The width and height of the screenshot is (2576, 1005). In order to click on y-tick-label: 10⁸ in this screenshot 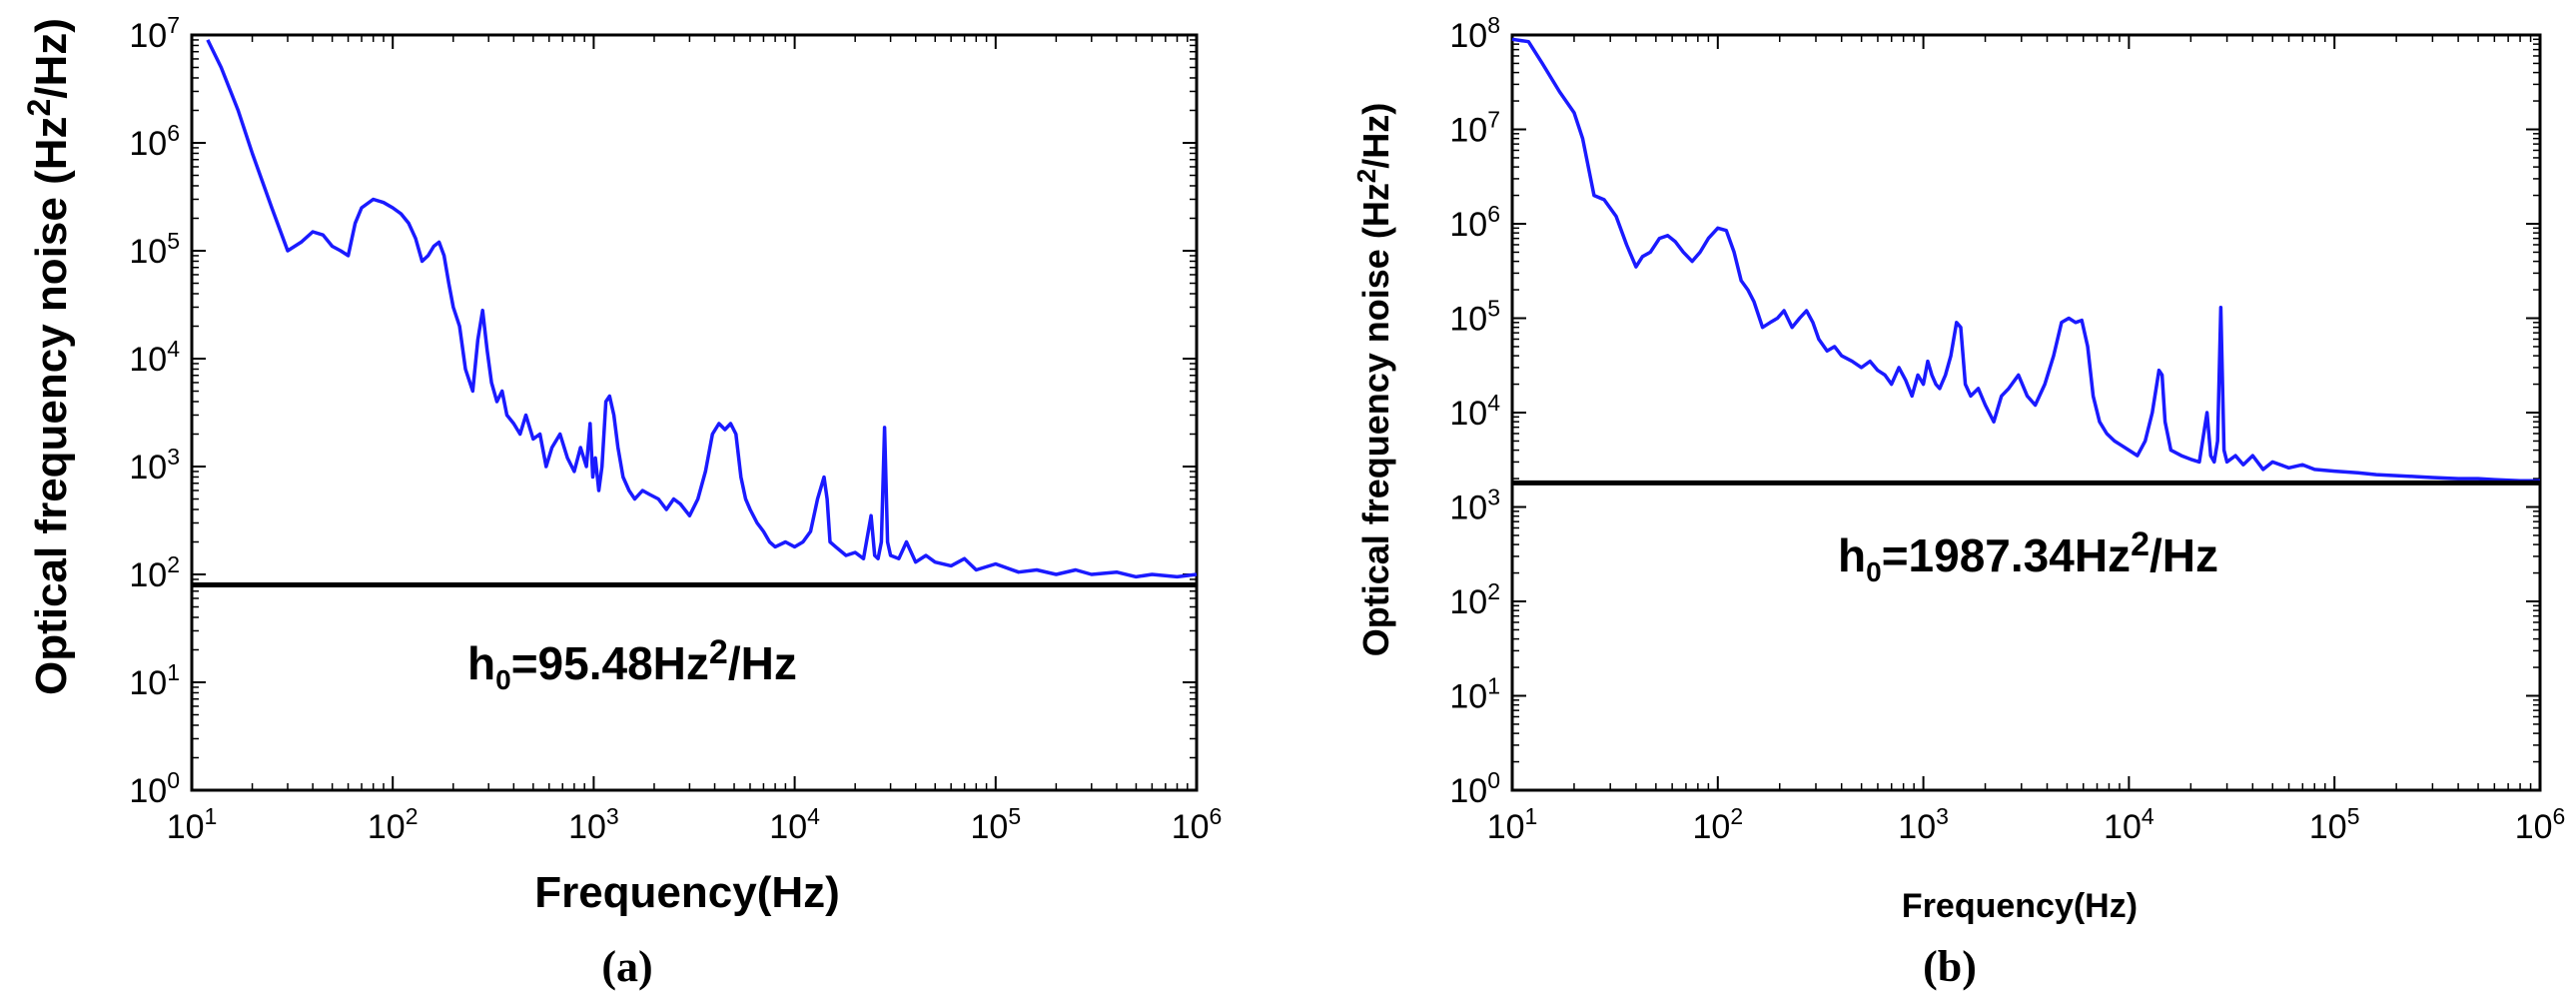, I will do `click(1475, 33)`.